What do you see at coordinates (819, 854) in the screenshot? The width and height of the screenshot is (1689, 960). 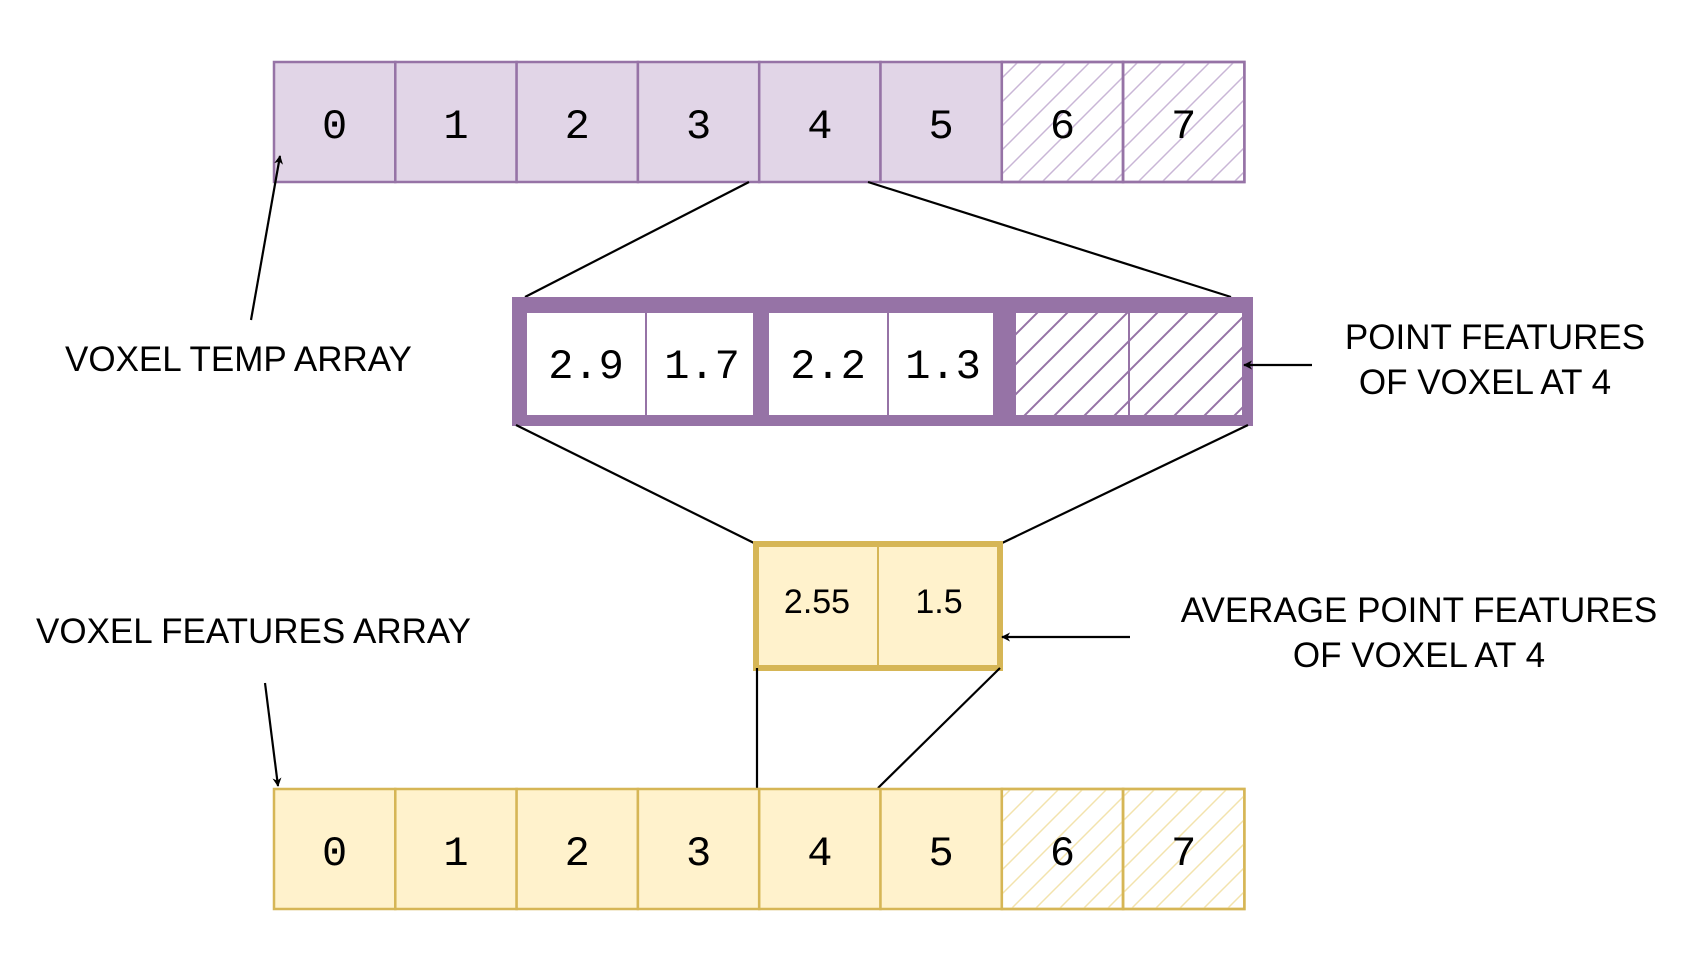 I see `features-array-index-4: 4` at bounding box center [819, 854].